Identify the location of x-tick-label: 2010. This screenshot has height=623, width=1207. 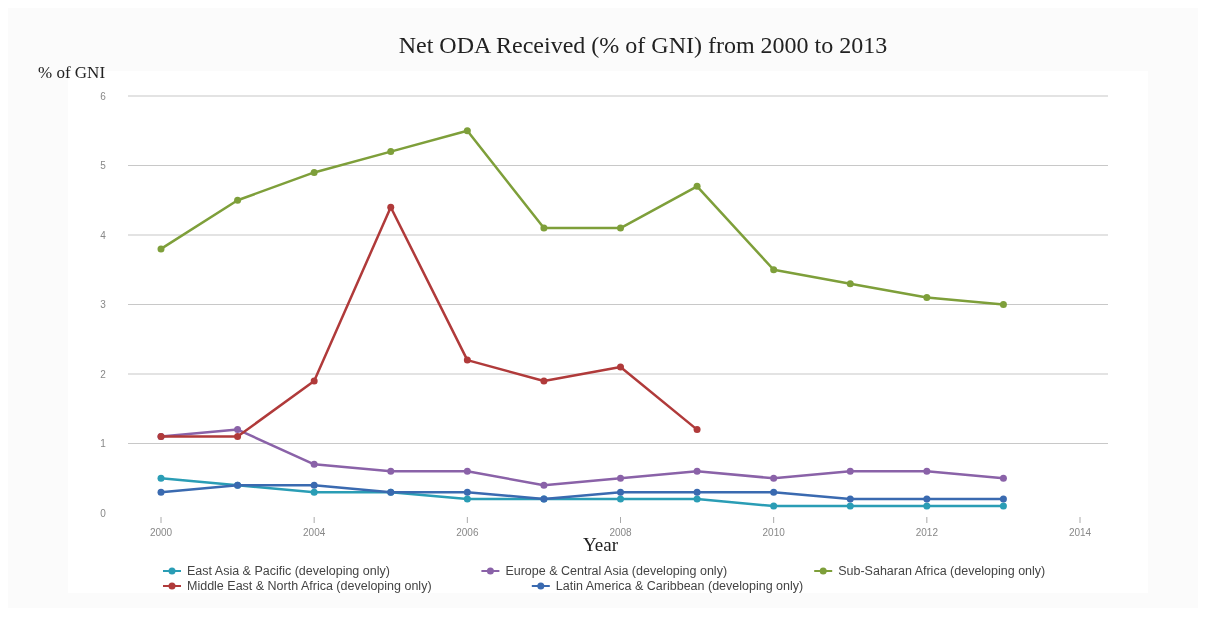
(774, 532).